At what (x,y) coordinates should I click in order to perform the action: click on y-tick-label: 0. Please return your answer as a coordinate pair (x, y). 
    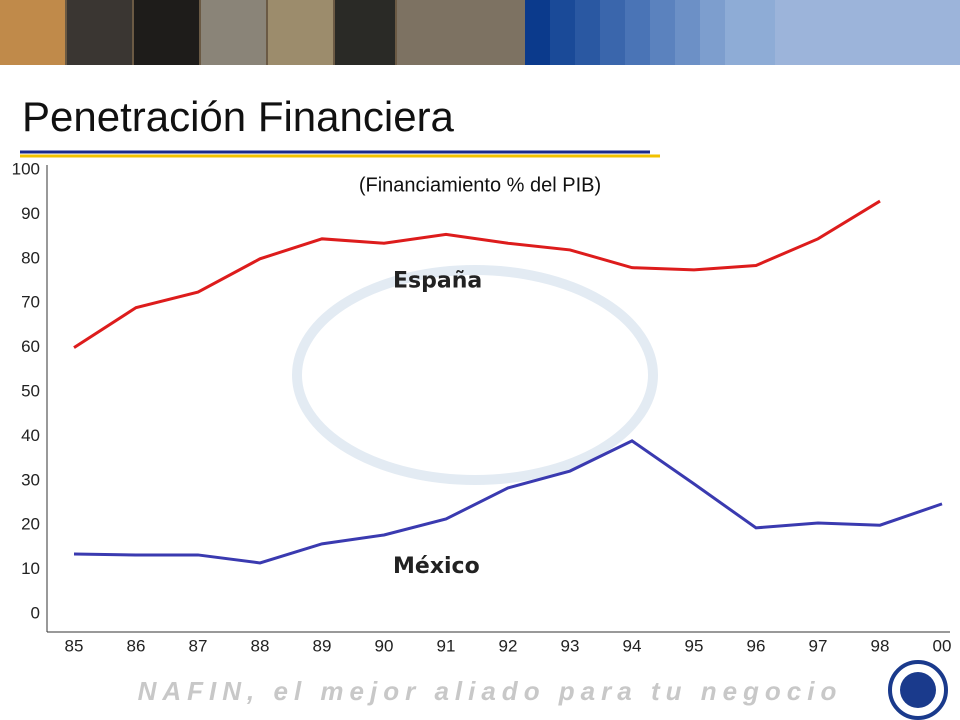
    Looking at the image, I should click on (35, 612).